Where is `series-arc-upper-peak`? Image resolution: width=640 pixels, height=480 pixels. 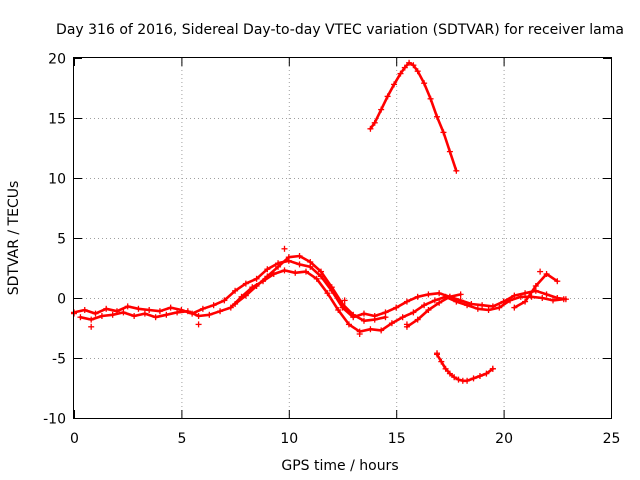 series-arc-upper-peak is located at coordinates (413, 117).